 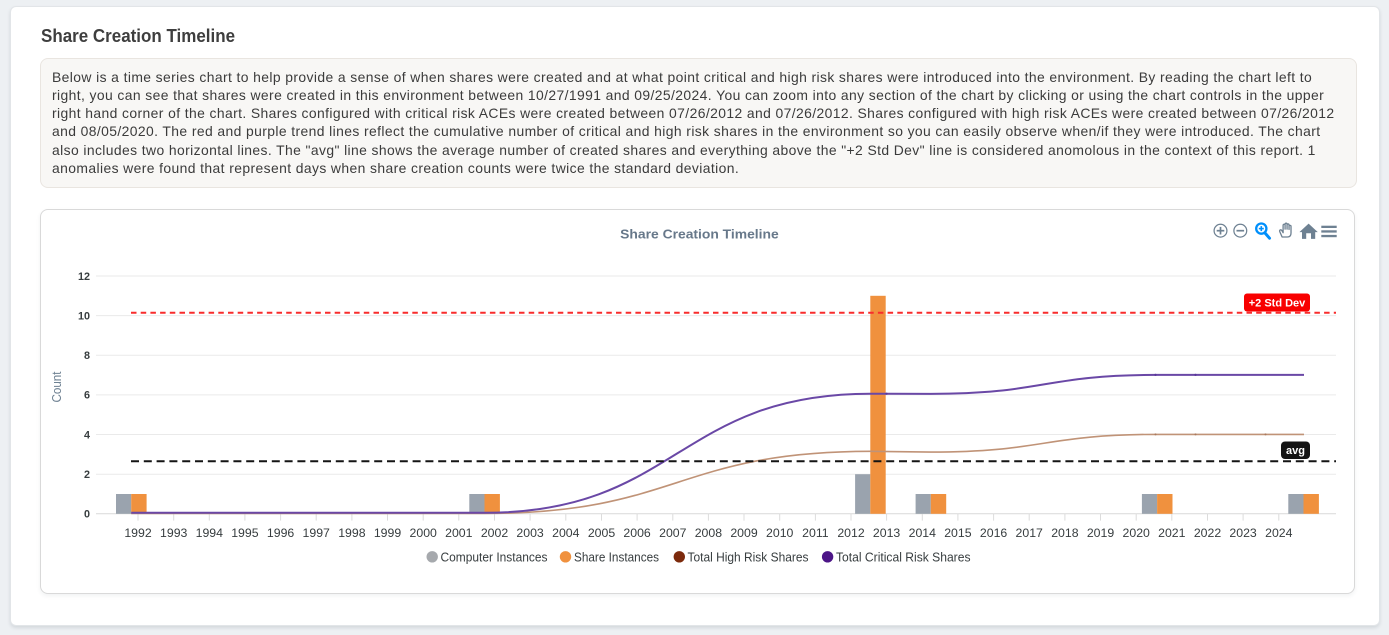 What do you see at coordinates (903, 556) in the screenshot?
I see `svg-text: Total Critical Risk Shares` at bounding box center [903, 556].